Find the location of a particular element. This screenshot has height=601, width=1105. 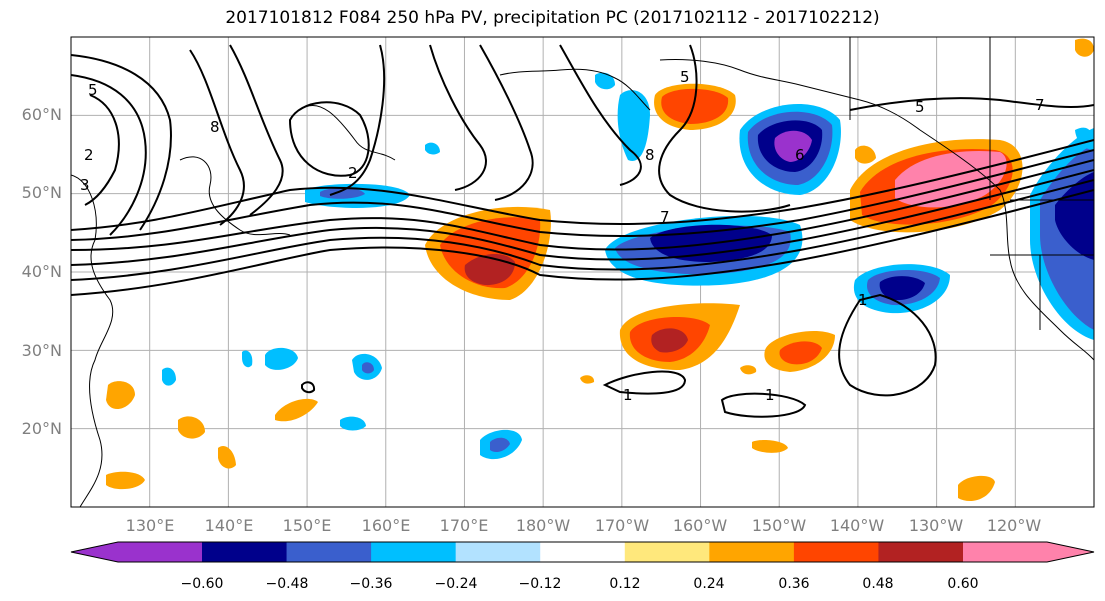

lat-label: 60°N is located at coordinates (42, 114).